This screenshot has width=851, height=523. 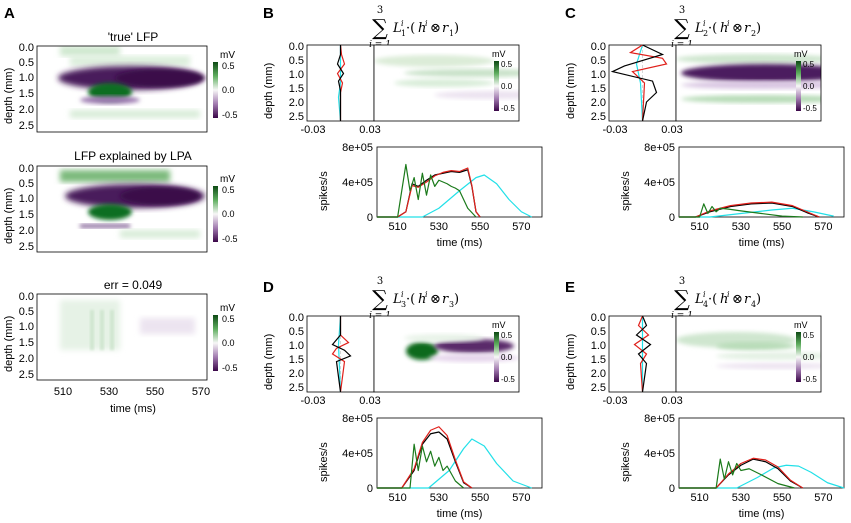 What do you see at coordinates (422, 299) in the screenshot?
I see `formula-h: h` at bounding box center [422, 299].